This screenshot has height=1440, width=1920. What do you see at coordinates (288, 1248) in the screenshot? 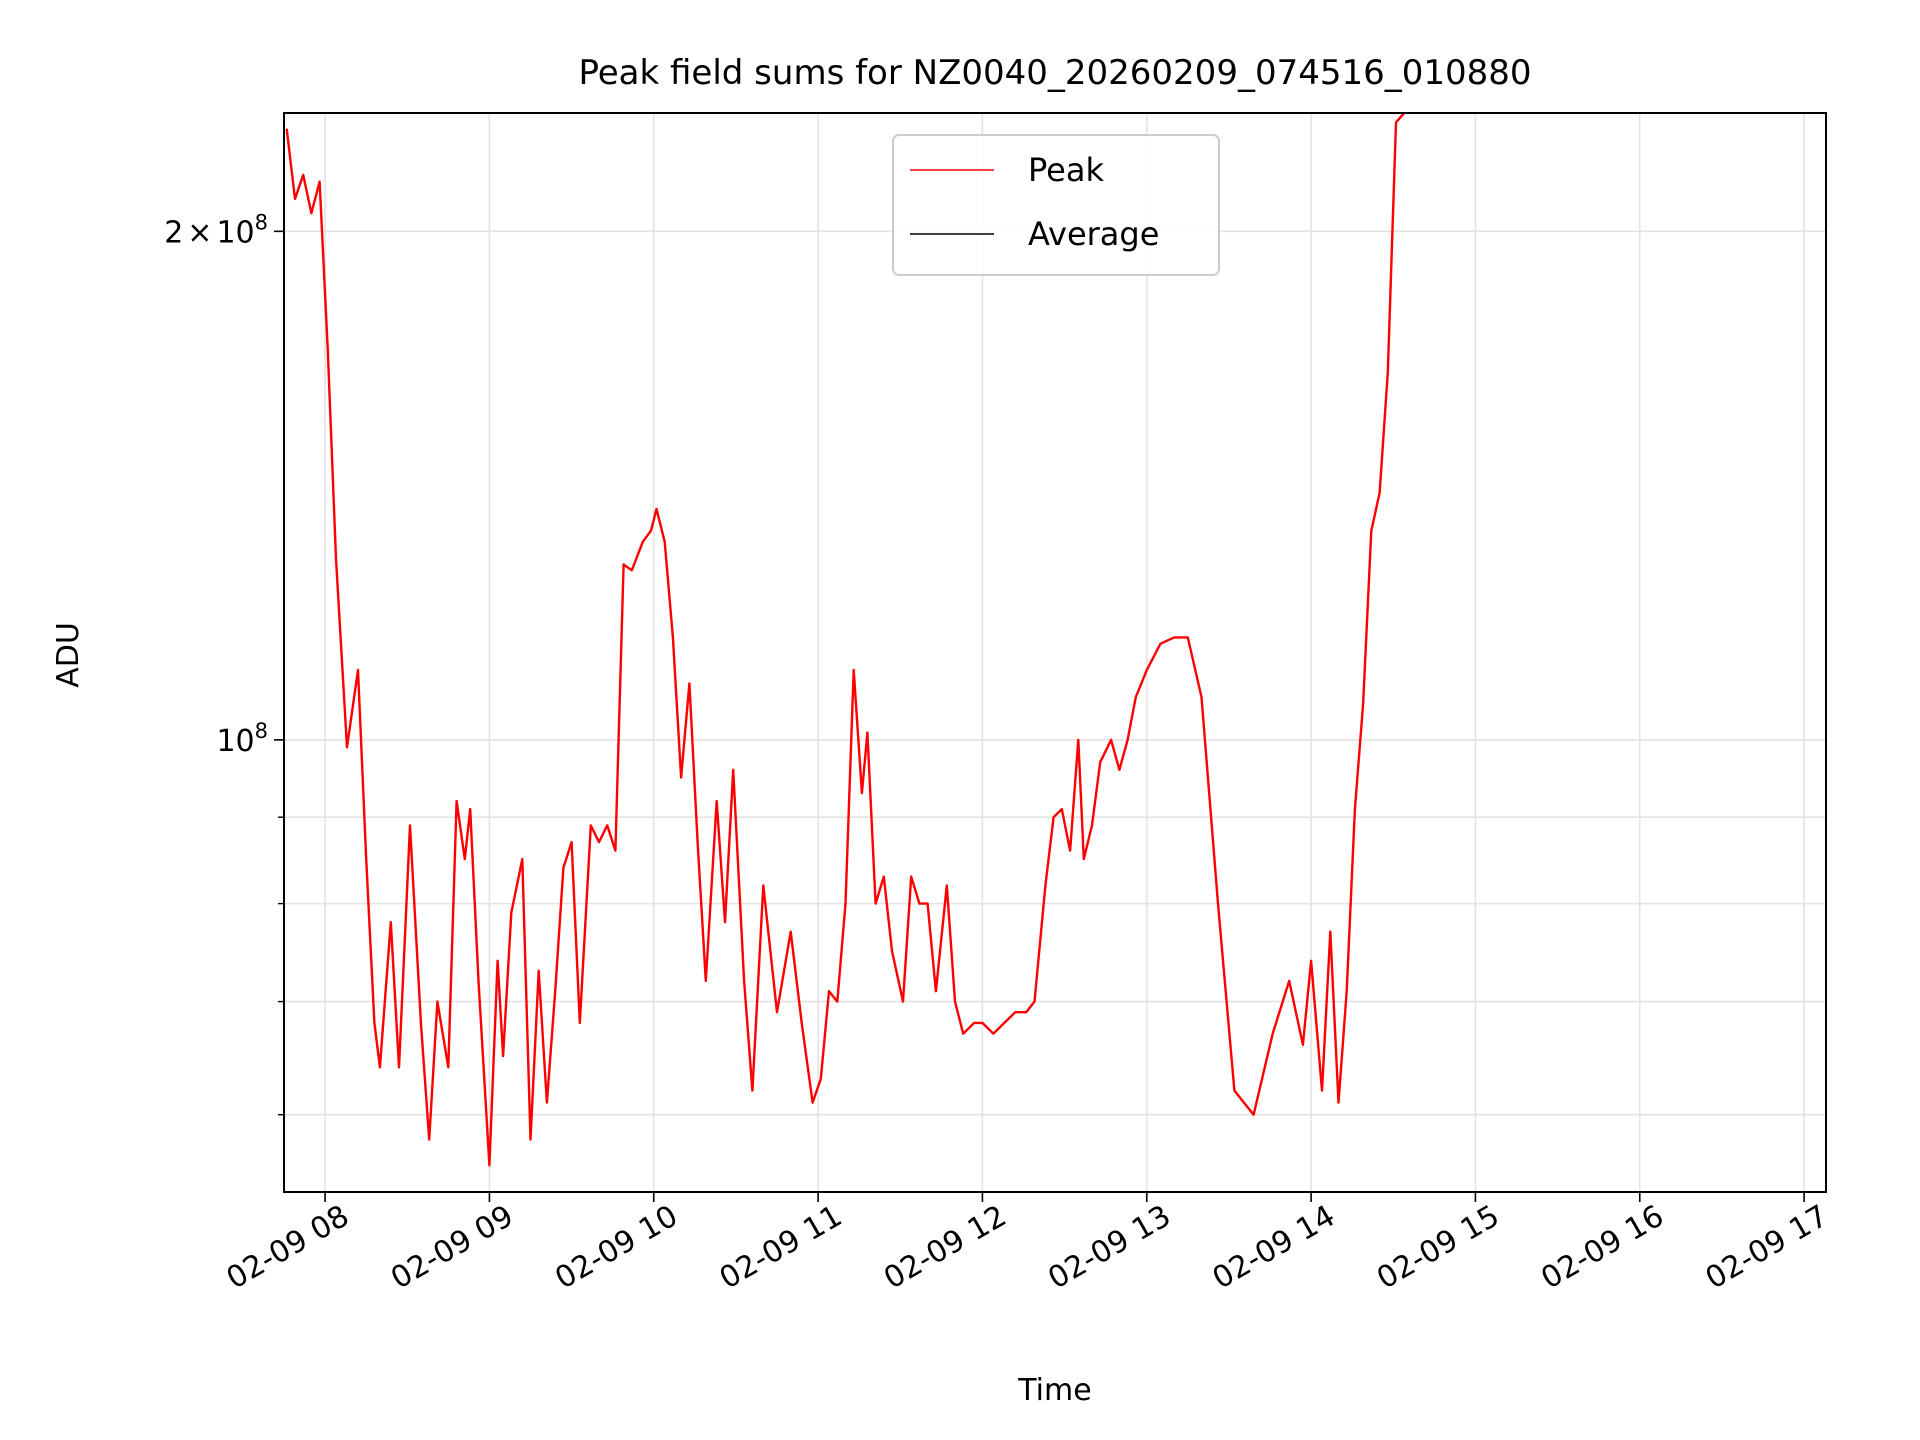
I see `x-tick-label: 02-09 08` at bounding box center [288, 1248].